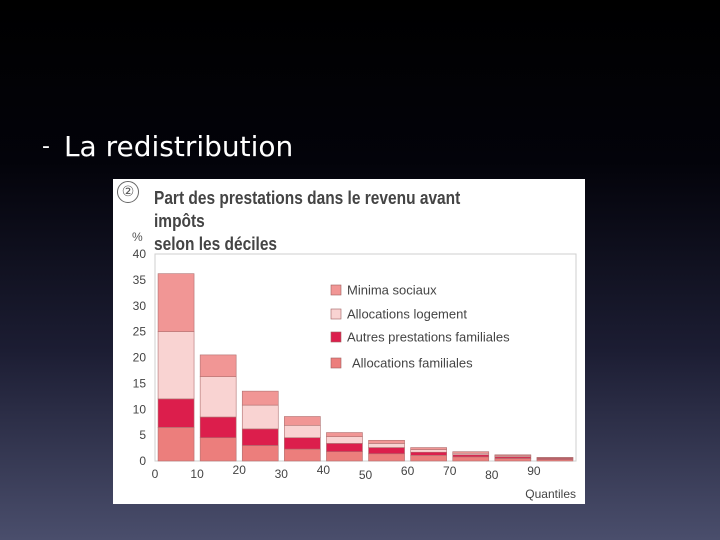  Describe the element at coordinates (336, 363) in the screenshot. I see `legend-swatch-allocations-familiales` at that location.